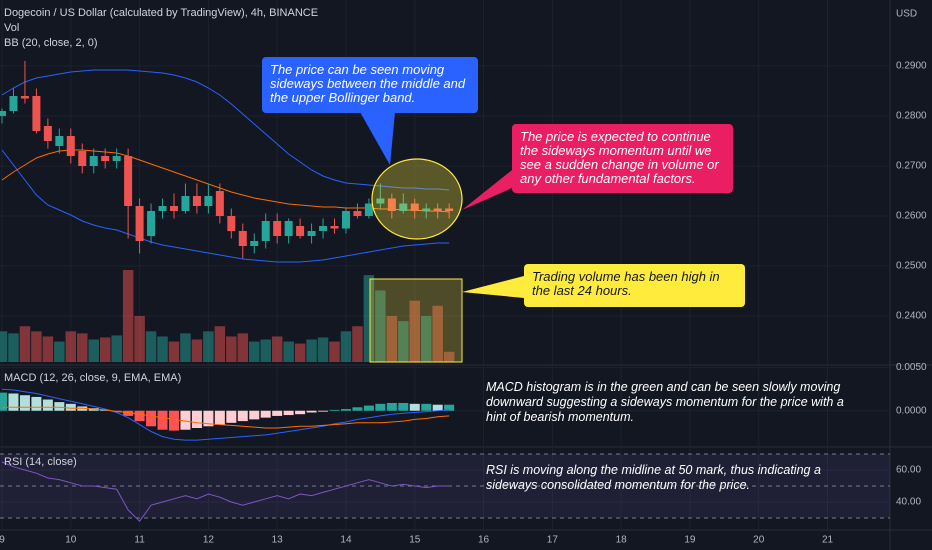 This screenshot has height=550, width=932. What do you see at coordinates (906, 14) in the screenshot?
I see `currency: USD` at bounding box center [906, 14].